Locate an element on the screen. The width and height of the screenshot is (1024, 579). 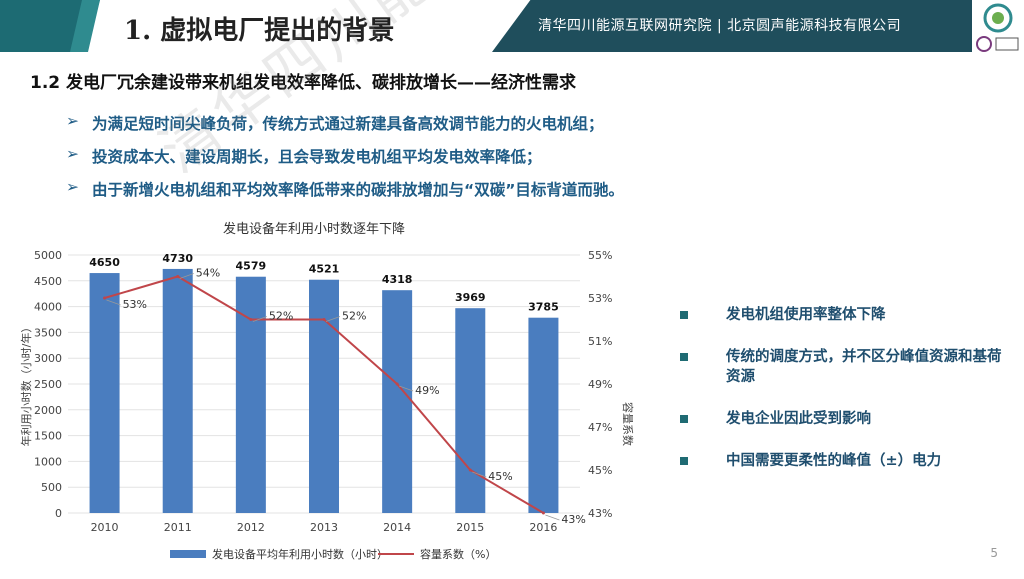
bar-value-label: 3969 is located at coordinates (470, 297).